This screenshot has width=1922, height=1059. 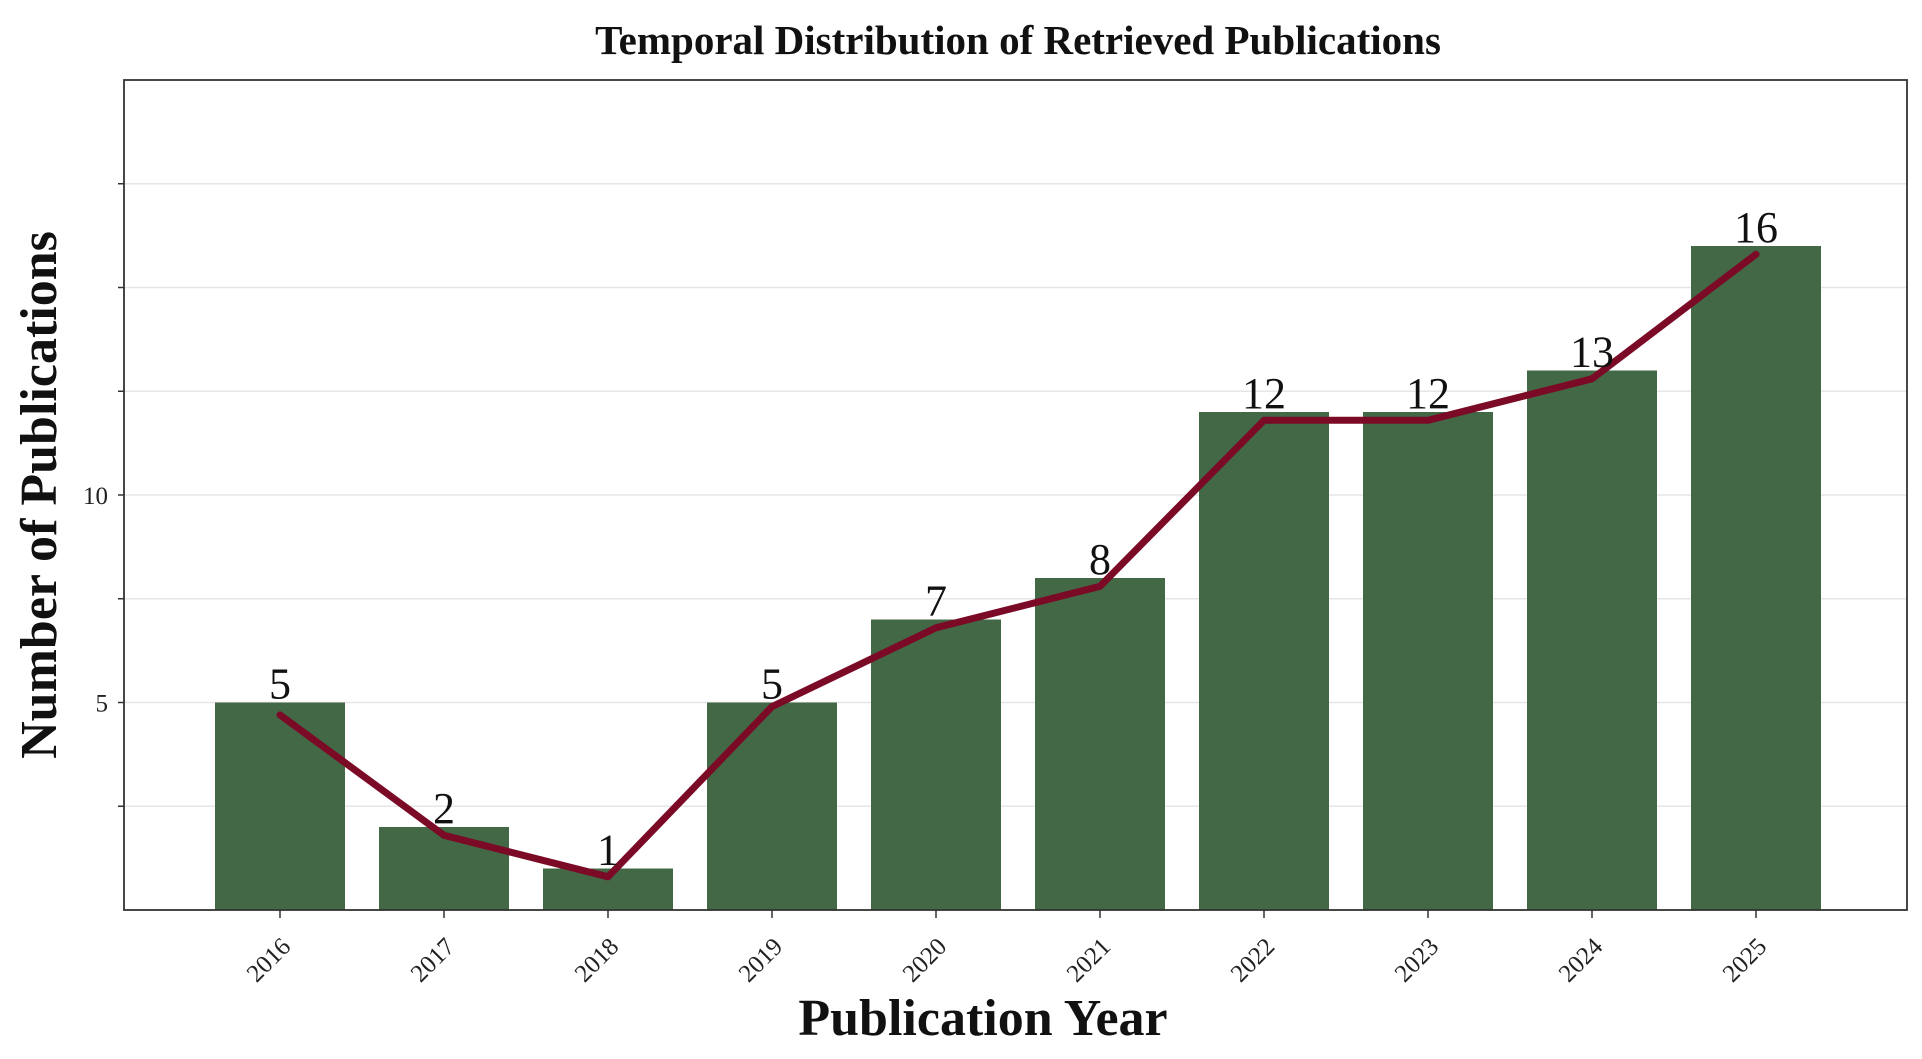 I want to click on x-tick-label-2016: 2016, so click(x=269, y=960).